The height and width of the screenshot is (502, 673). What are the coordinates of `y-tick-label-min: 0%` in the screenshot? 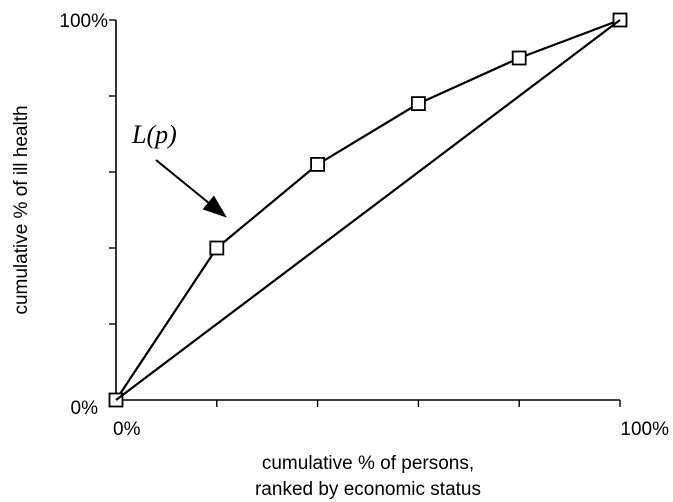 It's located at (85, 408).